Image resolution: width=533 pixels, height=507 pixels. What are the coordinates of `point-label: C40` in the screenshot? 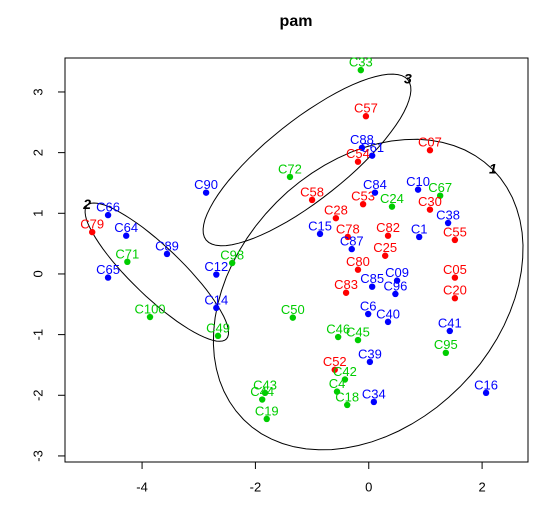 It's located at (388, 313).